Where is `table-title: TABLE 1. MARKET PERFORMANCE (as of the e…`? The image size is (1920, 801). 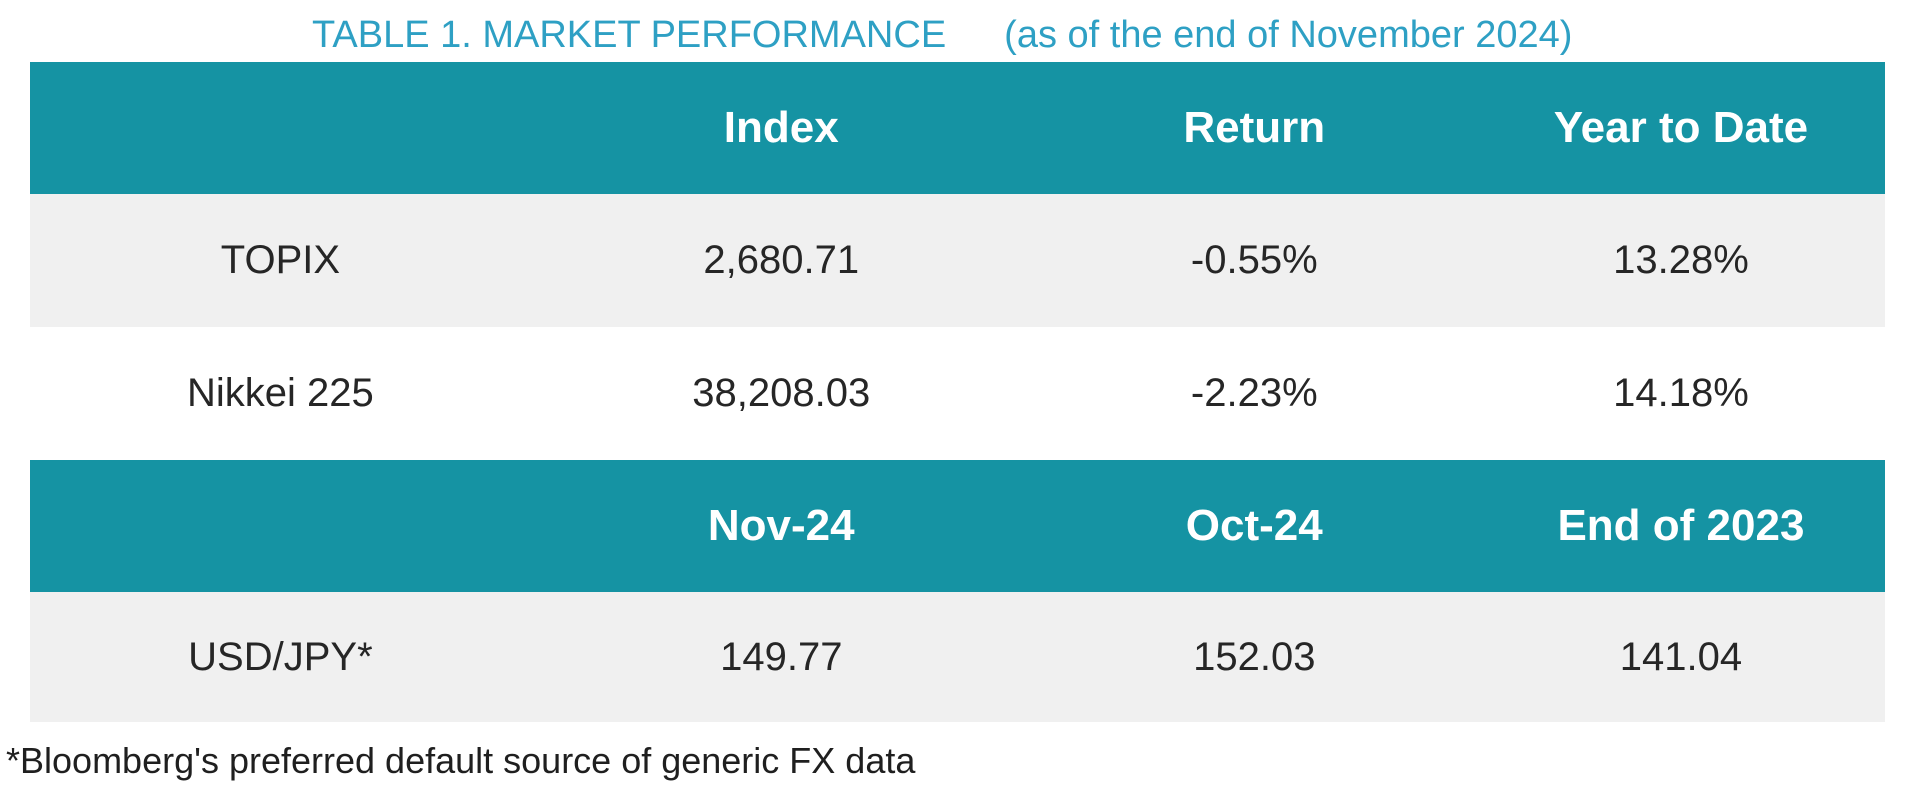 table-title: TABLE 1. MARKET PERFORMANCE (as of the e… is located at coordinates (1116, 35).